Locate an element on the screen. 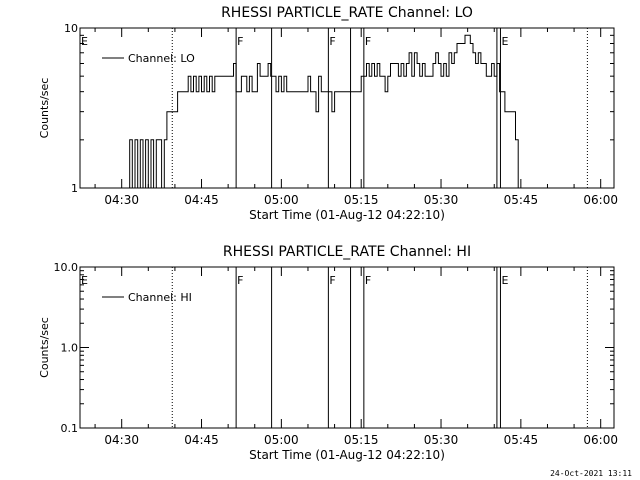  chart-title: RHESSI PARTICLE_RATE Channel: HI is located at coordinates (347, 252).